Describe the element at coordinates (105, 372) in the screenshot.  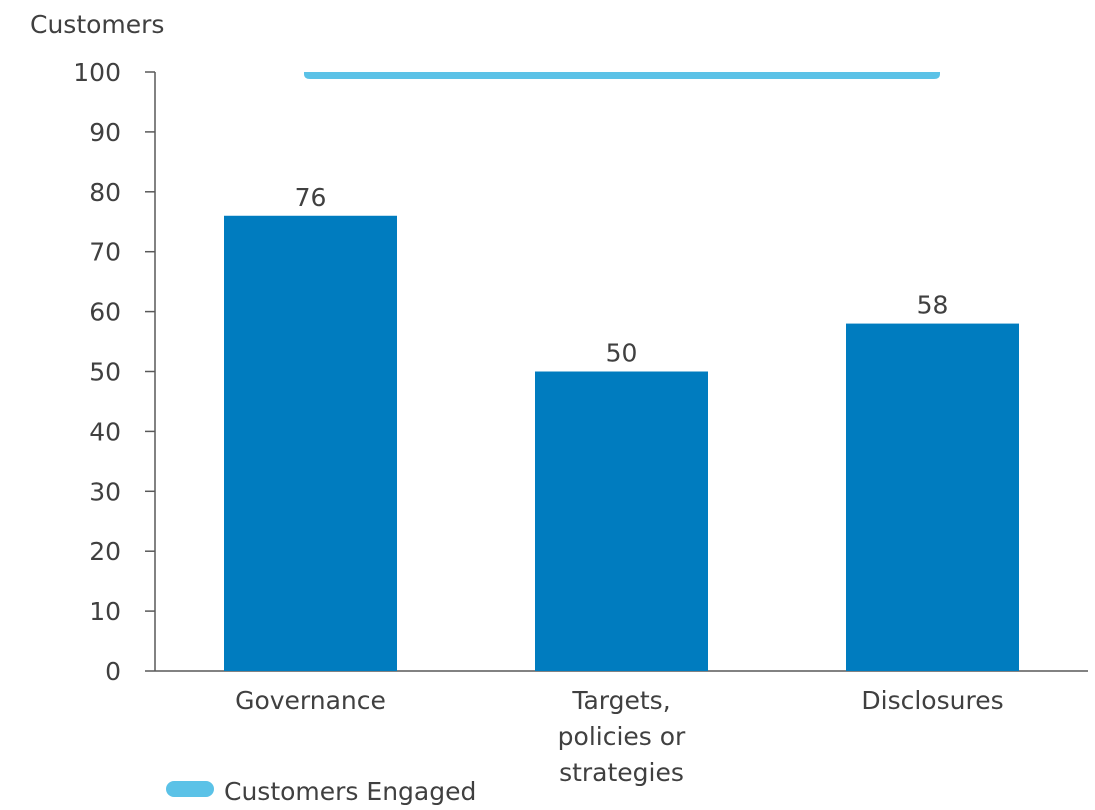
I see `y-tick-label: 50` at that location.